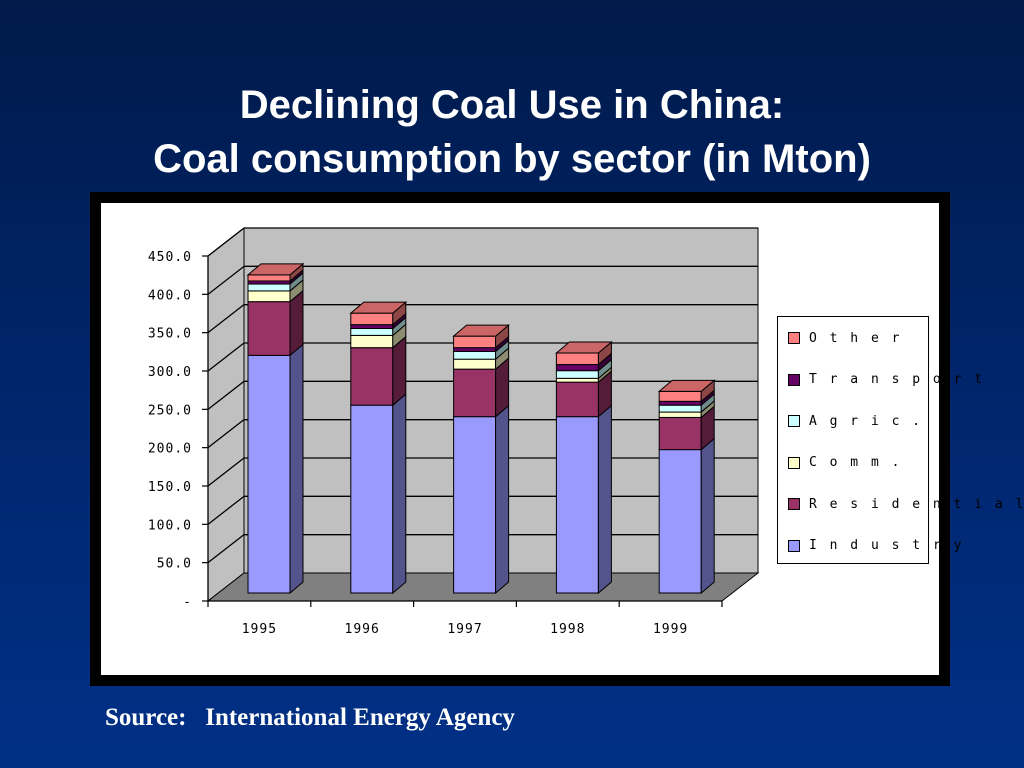  What do you see at coordinates (170, 257) in the screenshot?
I see `y-tick-label: 450.0` at bounding box center [170, 257].